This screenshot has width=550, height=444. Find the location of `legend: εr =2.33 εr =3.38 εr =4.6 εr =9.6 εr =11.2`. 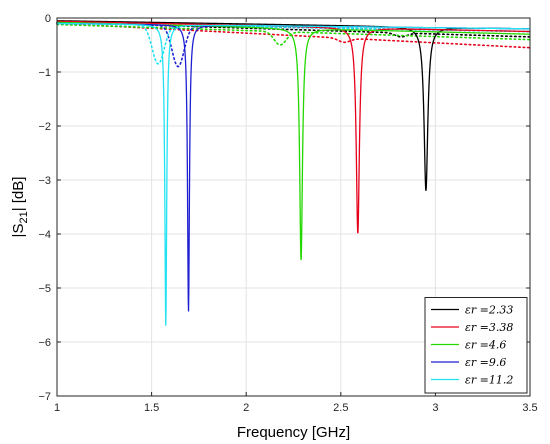

legend: εr =2.33 εr =3.38 εr =4.6 εr =9.6 εr =11.2 is located at coordinates (476, 345).